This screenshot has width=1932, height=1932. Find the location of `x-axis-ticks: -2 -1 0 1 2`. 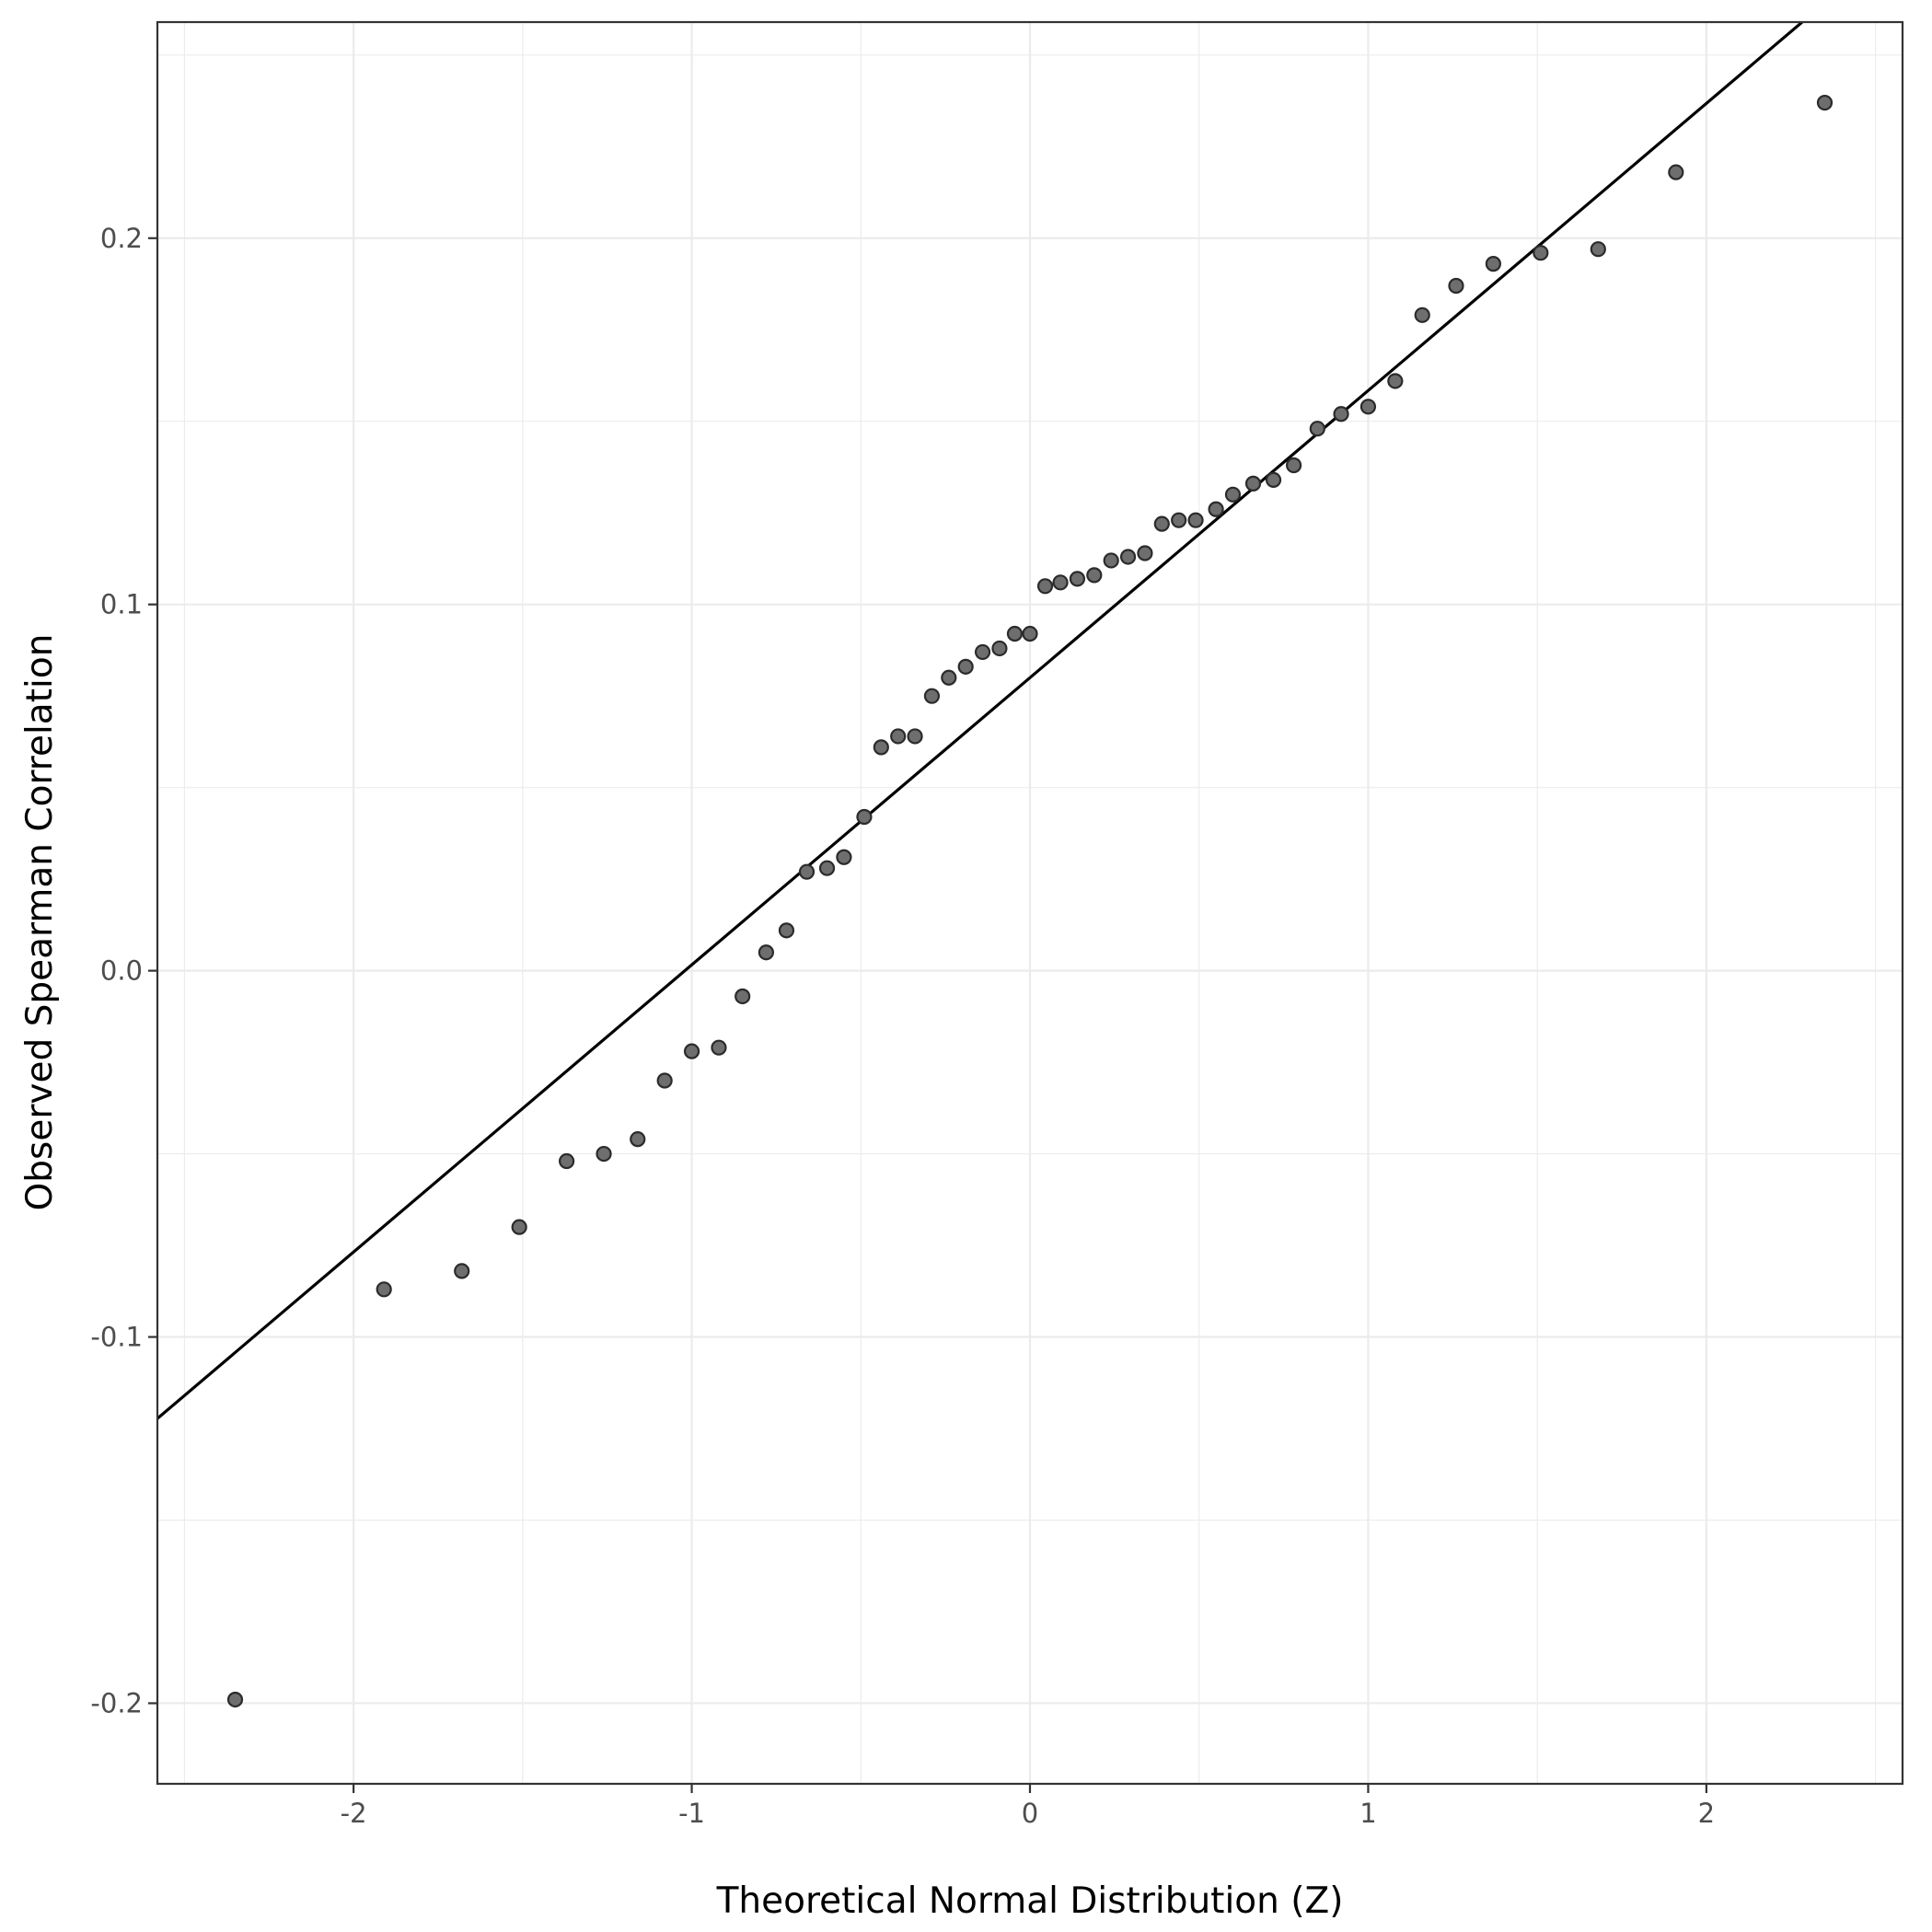

x-axis-ticks: -2 -1 0 1 2 is located at coordinates (1028, 1807).